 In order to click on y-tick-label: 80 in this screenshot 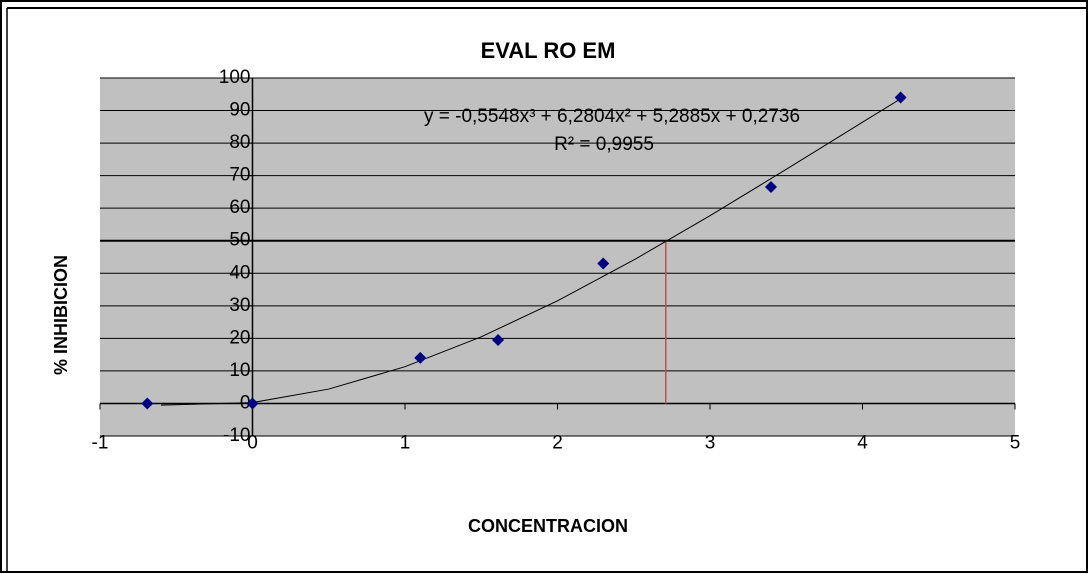, I will do `click(239, 142)`.